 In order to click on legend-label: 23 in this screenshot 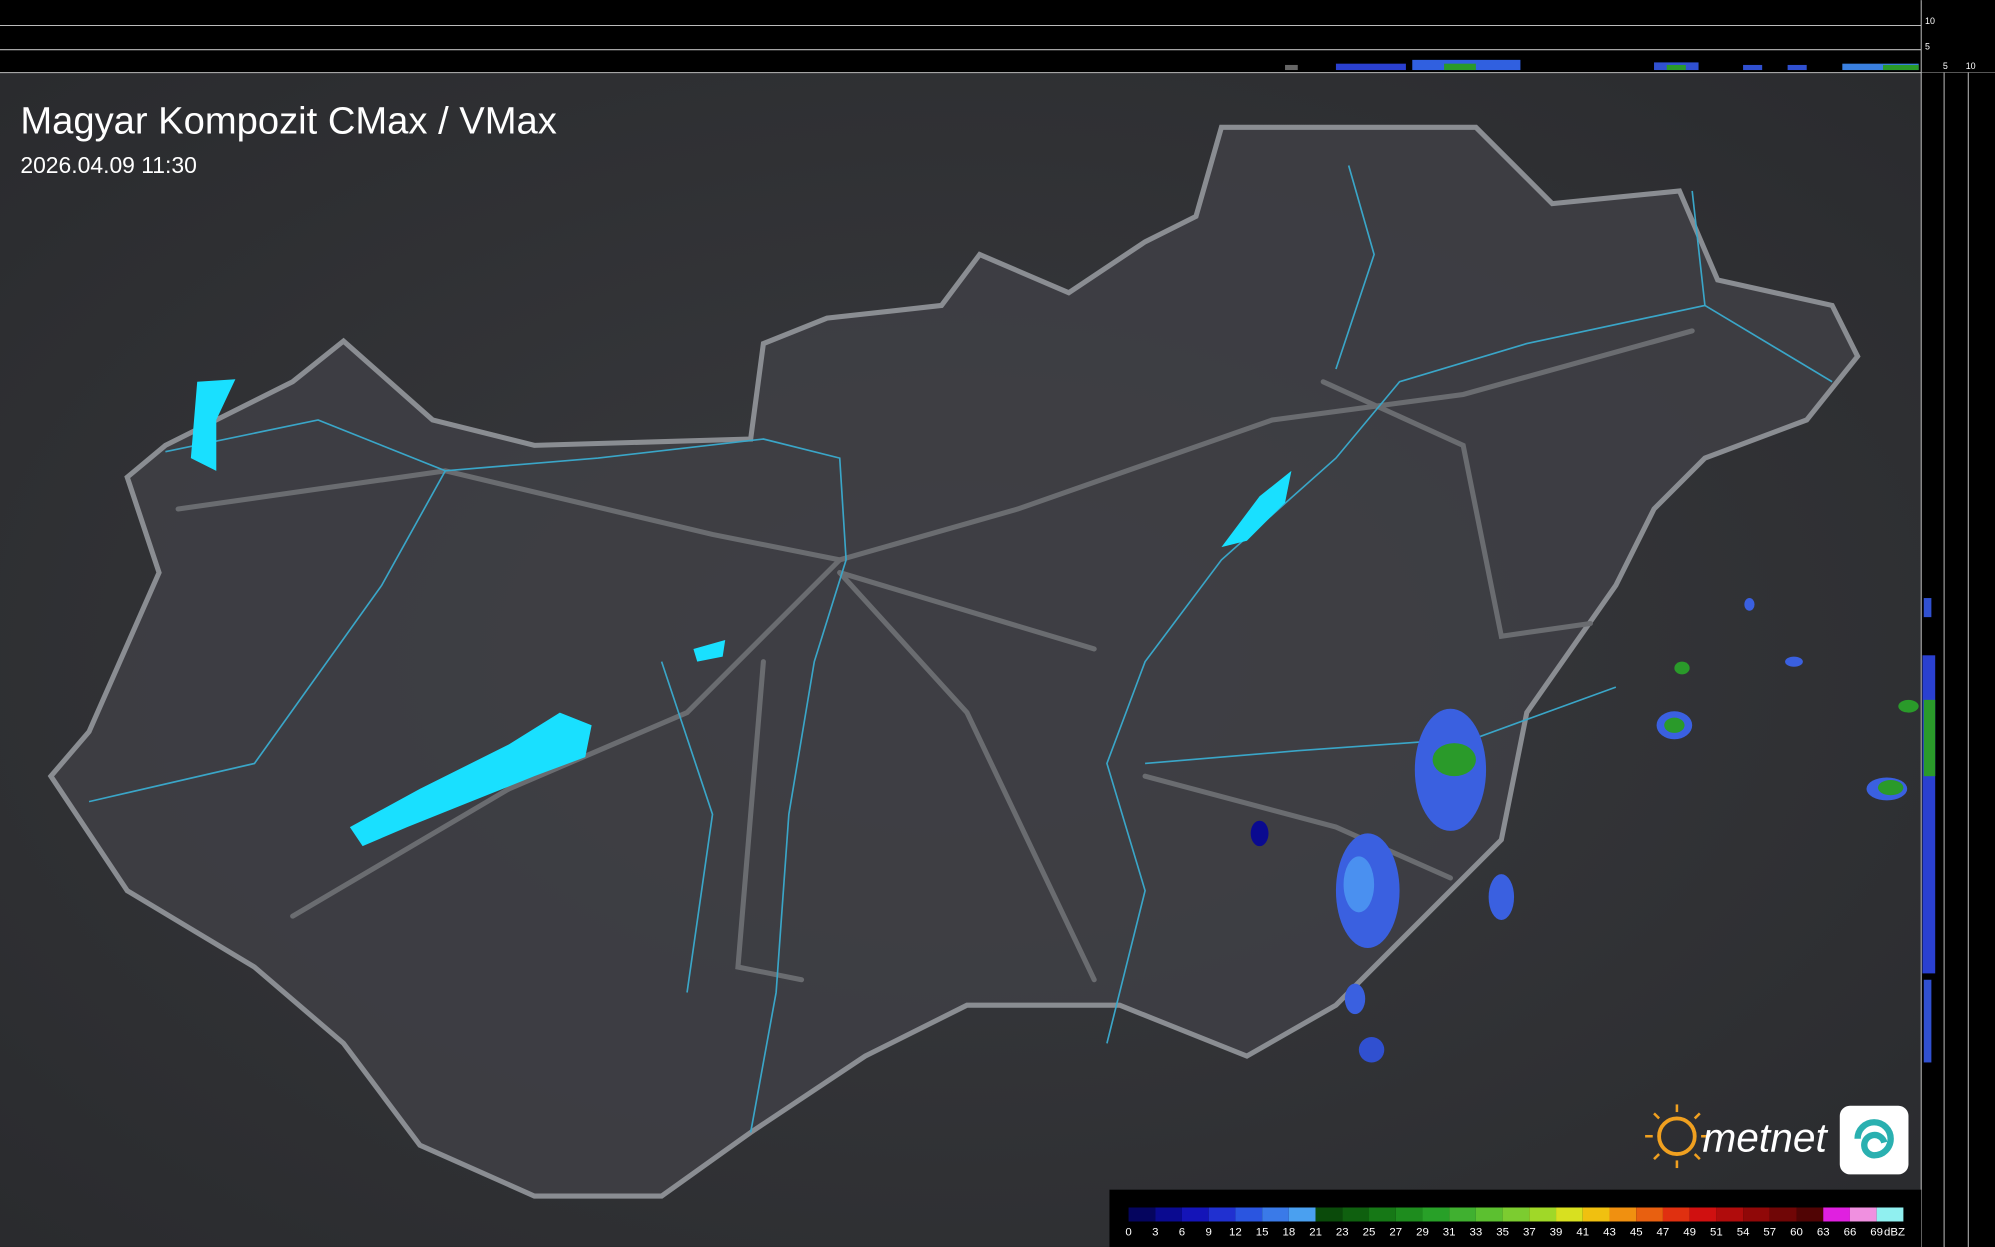, I will do `click(1342, 1232)`.